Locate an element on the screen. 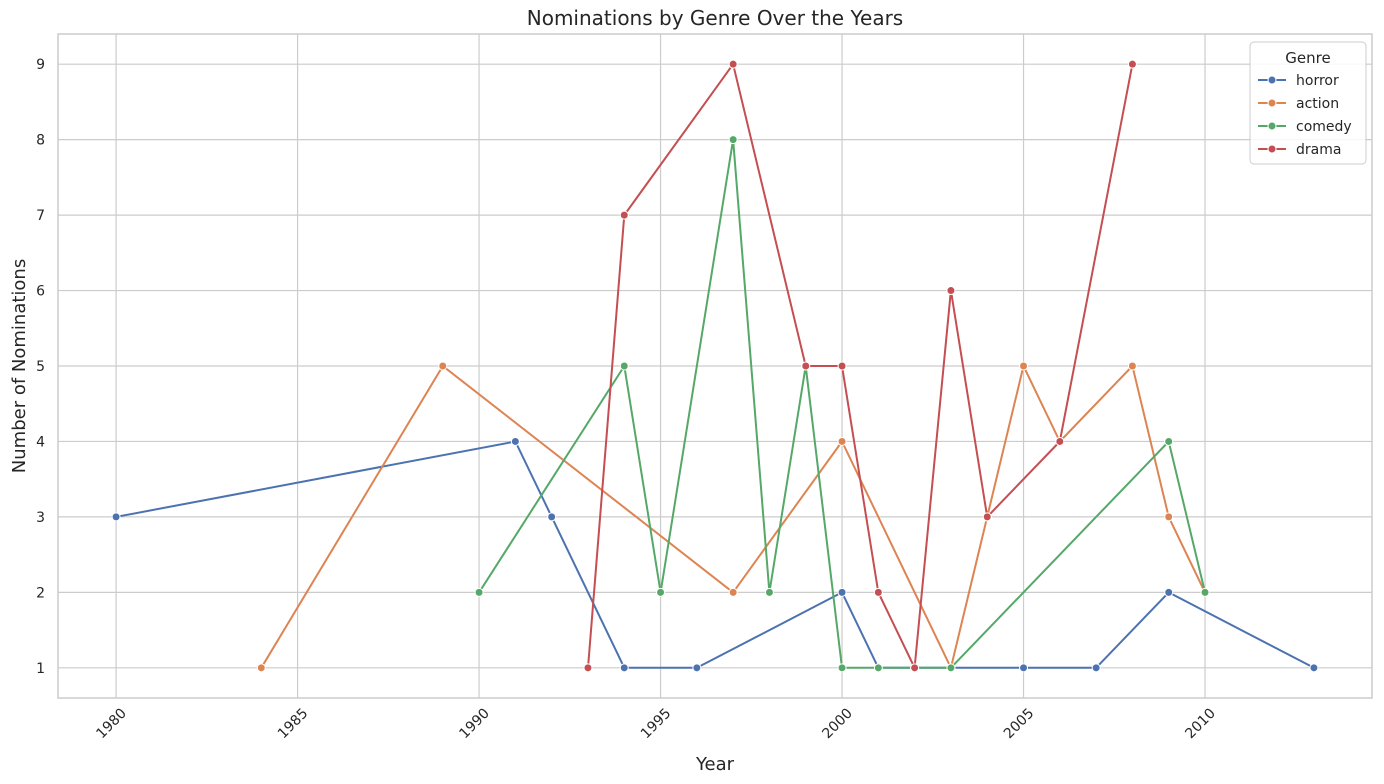  legend-item-drama: drama is located at coordinates (1299, 150).